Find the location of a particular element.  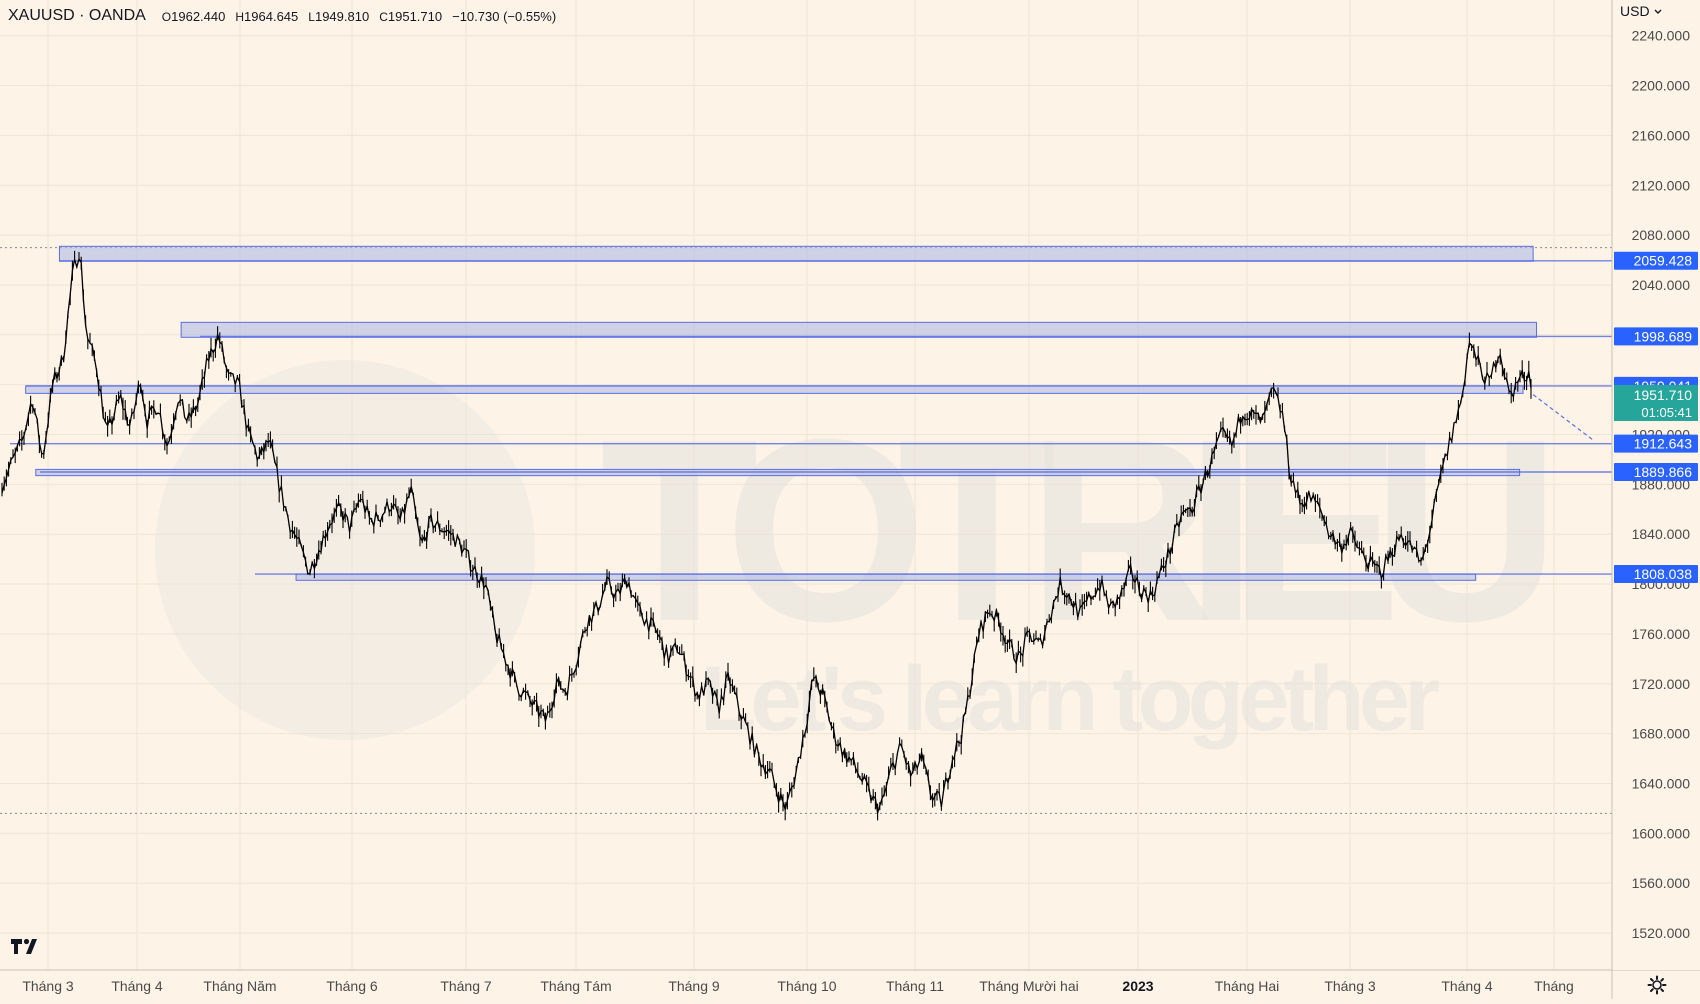

change-value: −10.730 (−0.55%) is located at coordinates (504, 16).